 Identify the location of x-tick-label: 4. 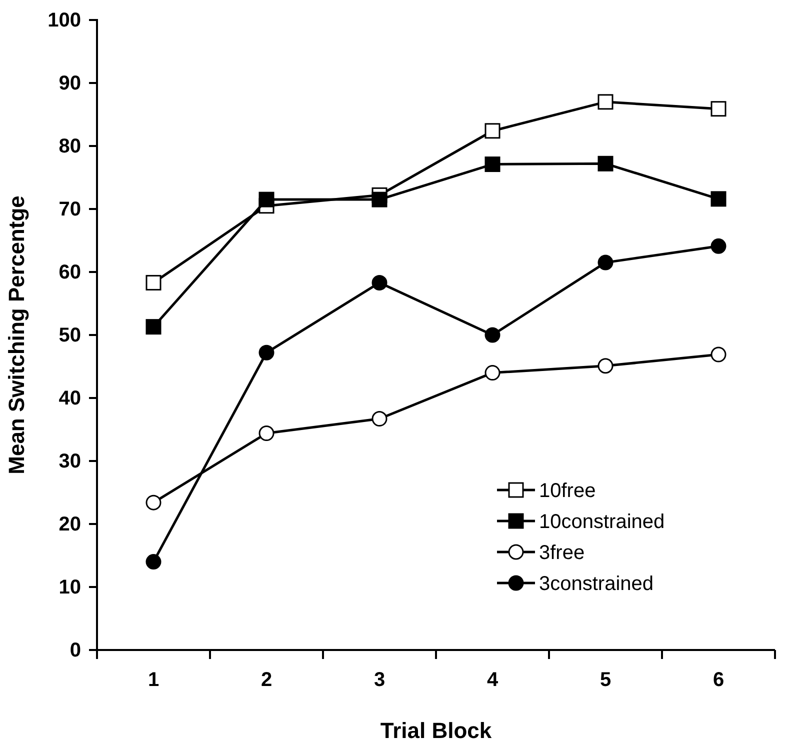
(492, 680).